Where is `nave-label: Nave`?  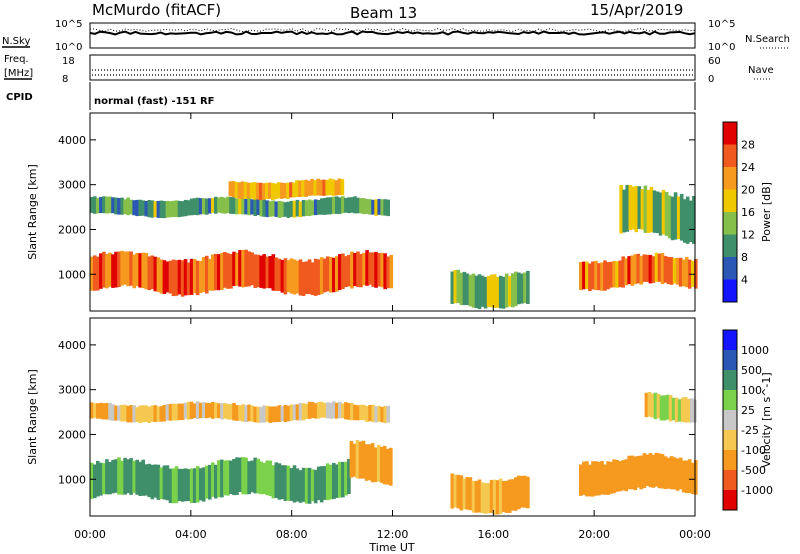 nave-label: Nave is located at coordinates (761, 70).